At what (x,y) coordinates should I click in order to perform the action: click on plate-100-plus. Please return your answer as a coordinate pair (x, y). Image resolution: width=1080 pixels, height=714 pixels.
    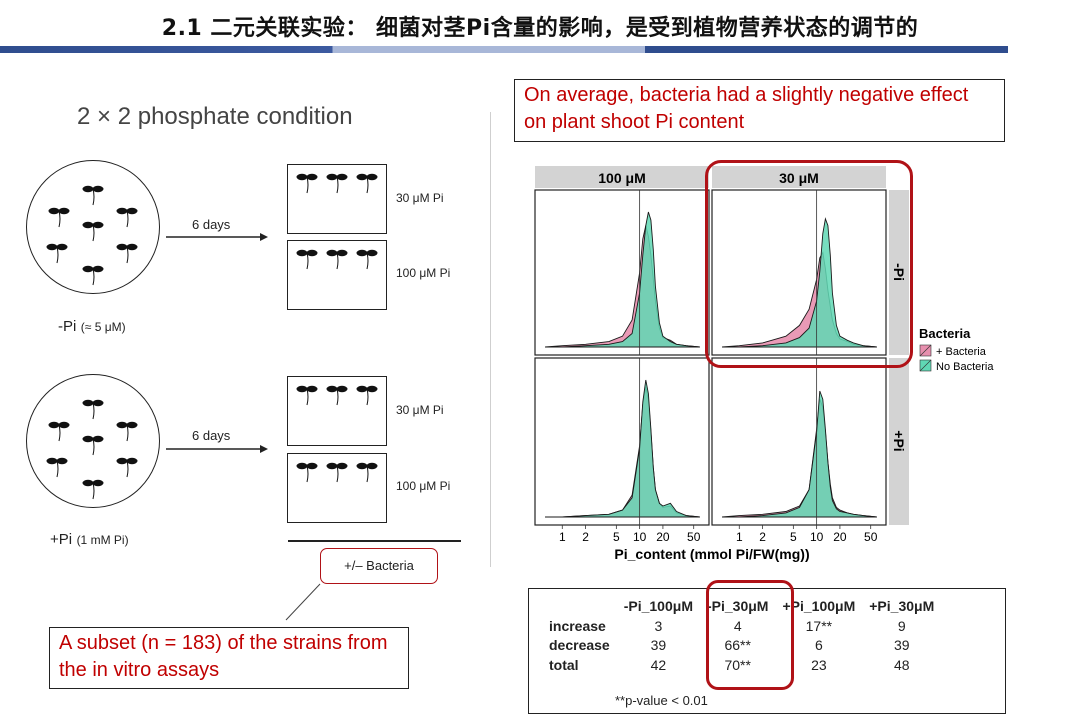
    Looking at the image, I should click on (337, 488).